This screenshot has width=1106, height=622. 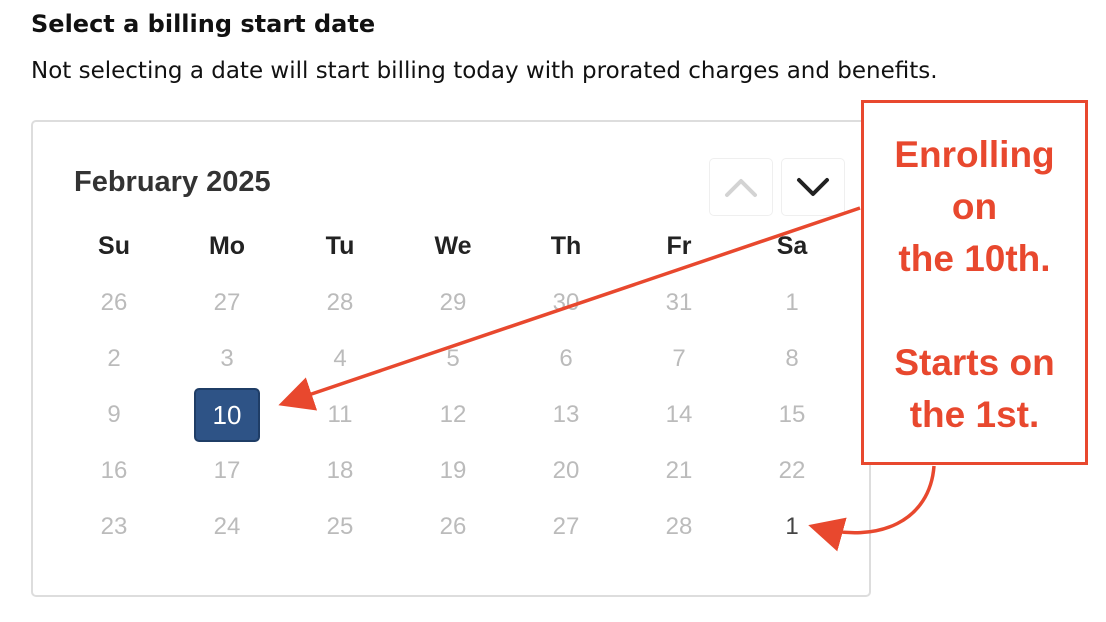 I want to click on weekday-label: Su, so click(x=114, y=246).